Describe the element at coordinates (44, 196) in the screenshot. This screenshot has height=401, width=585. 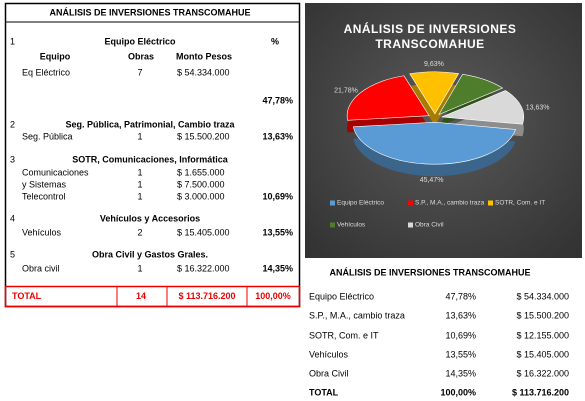
I see `cell: Telecontrol` at that location.